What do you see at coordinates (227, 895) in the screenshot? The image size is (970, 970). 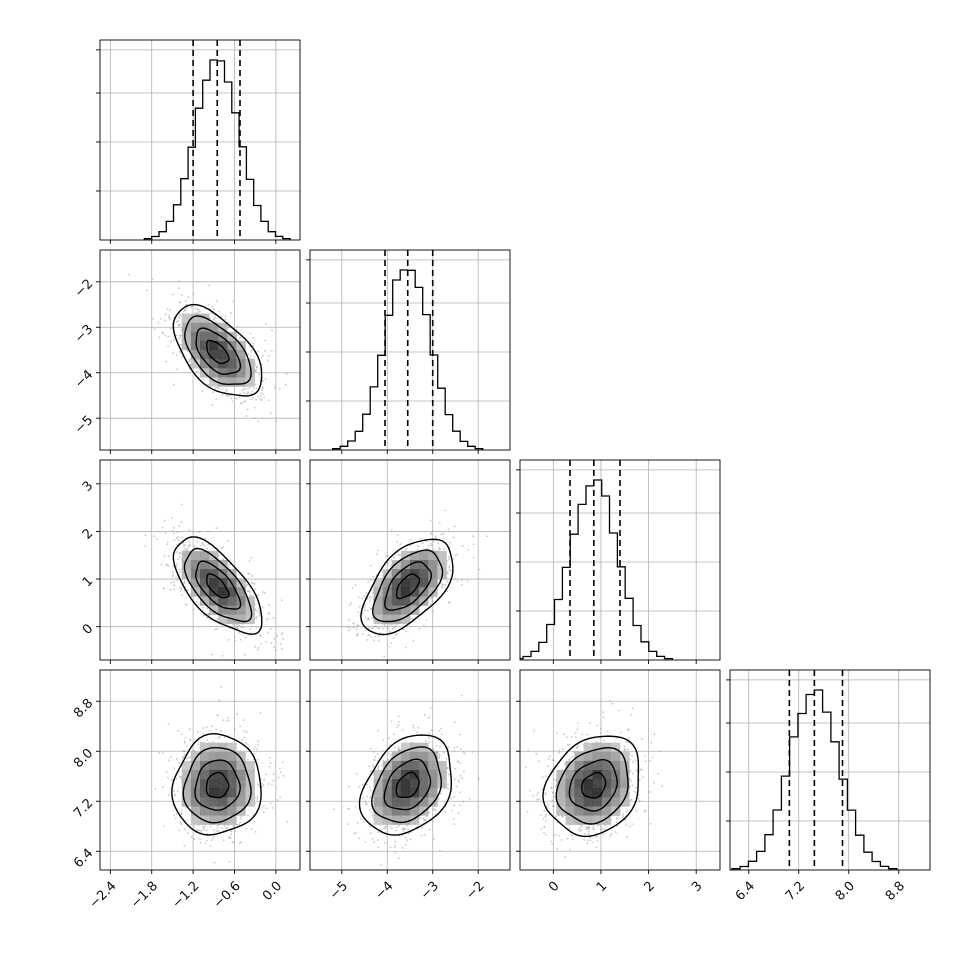 I see `x-tick-label: −0.6` at bounding box center [227, 895].